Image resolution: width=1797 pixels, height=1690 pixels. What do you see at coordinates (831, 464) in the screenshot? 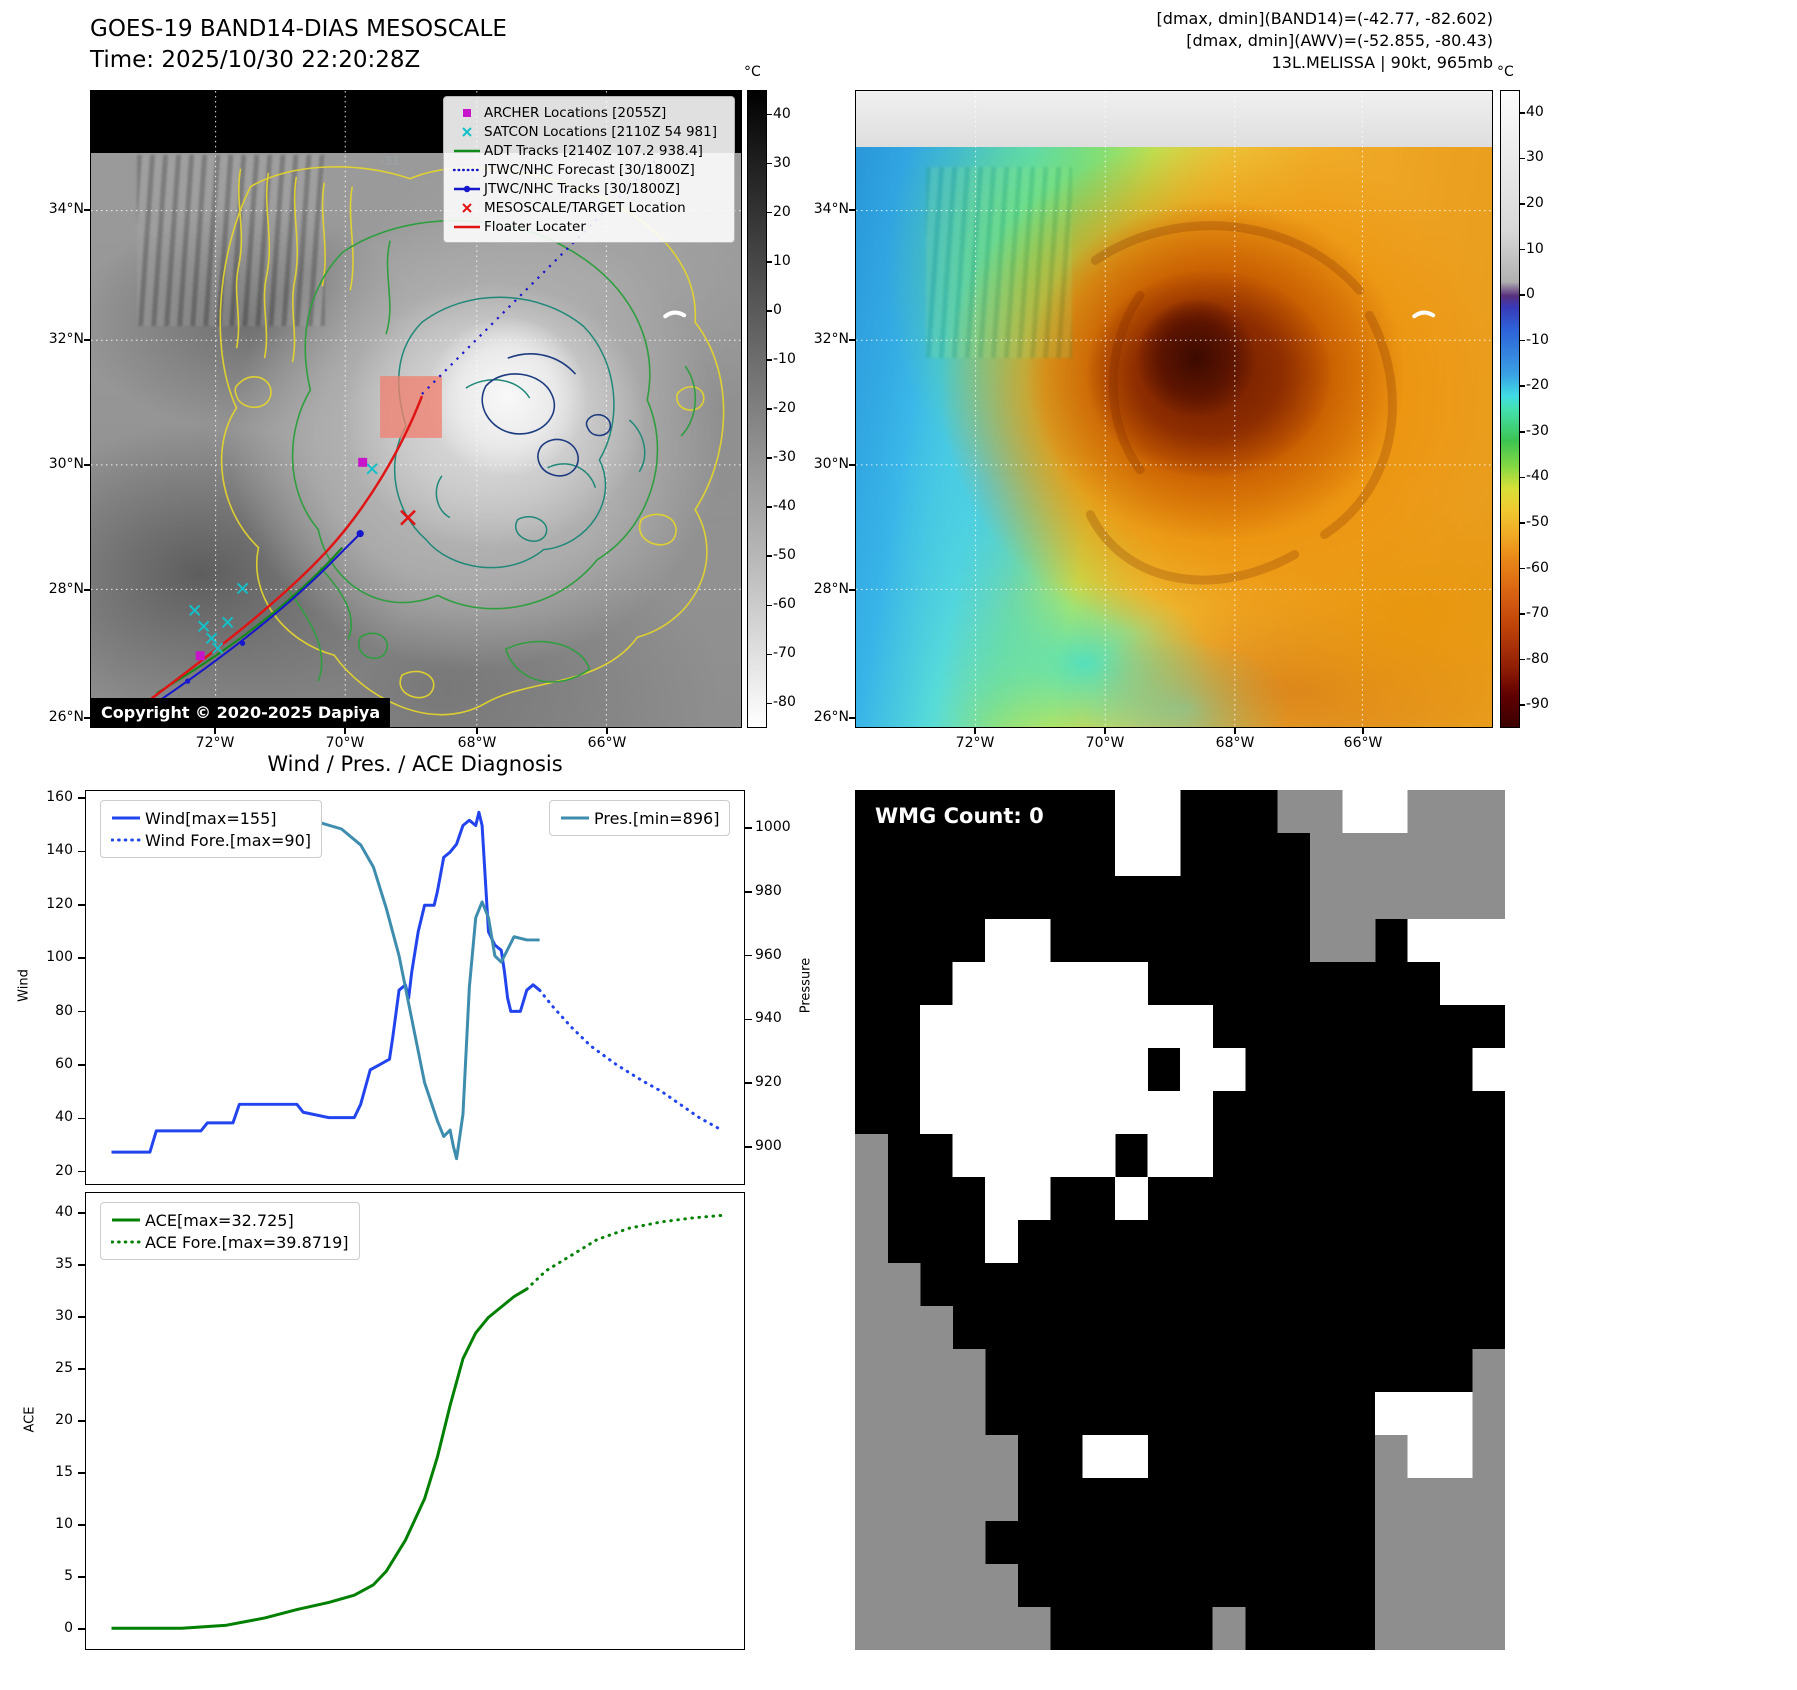
I see `lat-tick-label: 30°N` at bounding box center [831, 464].